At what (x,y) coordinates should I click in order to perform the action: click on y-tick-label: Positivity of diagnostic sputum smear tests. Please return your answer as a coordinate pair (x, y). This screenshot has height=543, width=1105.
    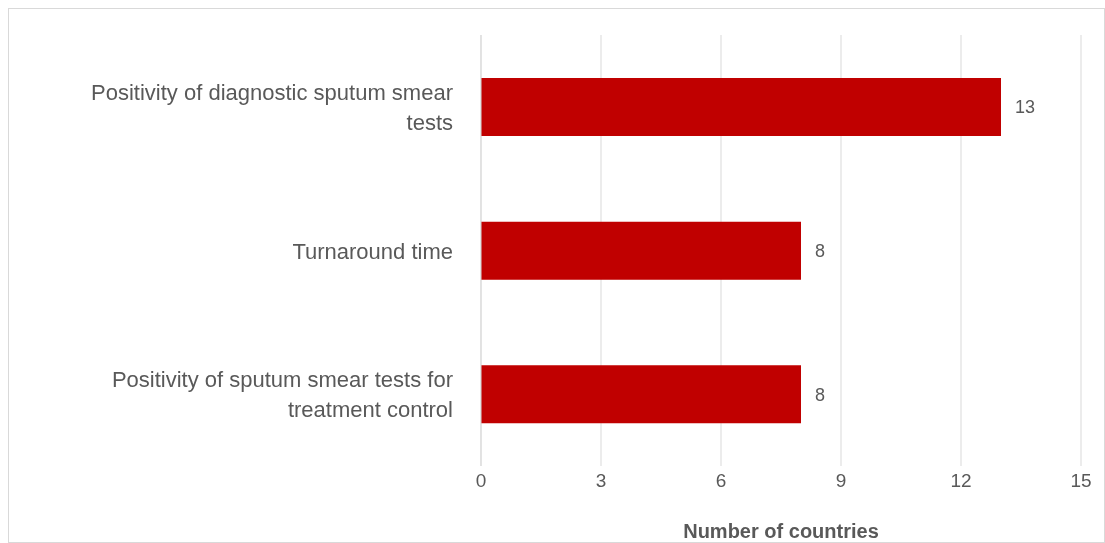
    Looking at the image, I should click on (272, 107).